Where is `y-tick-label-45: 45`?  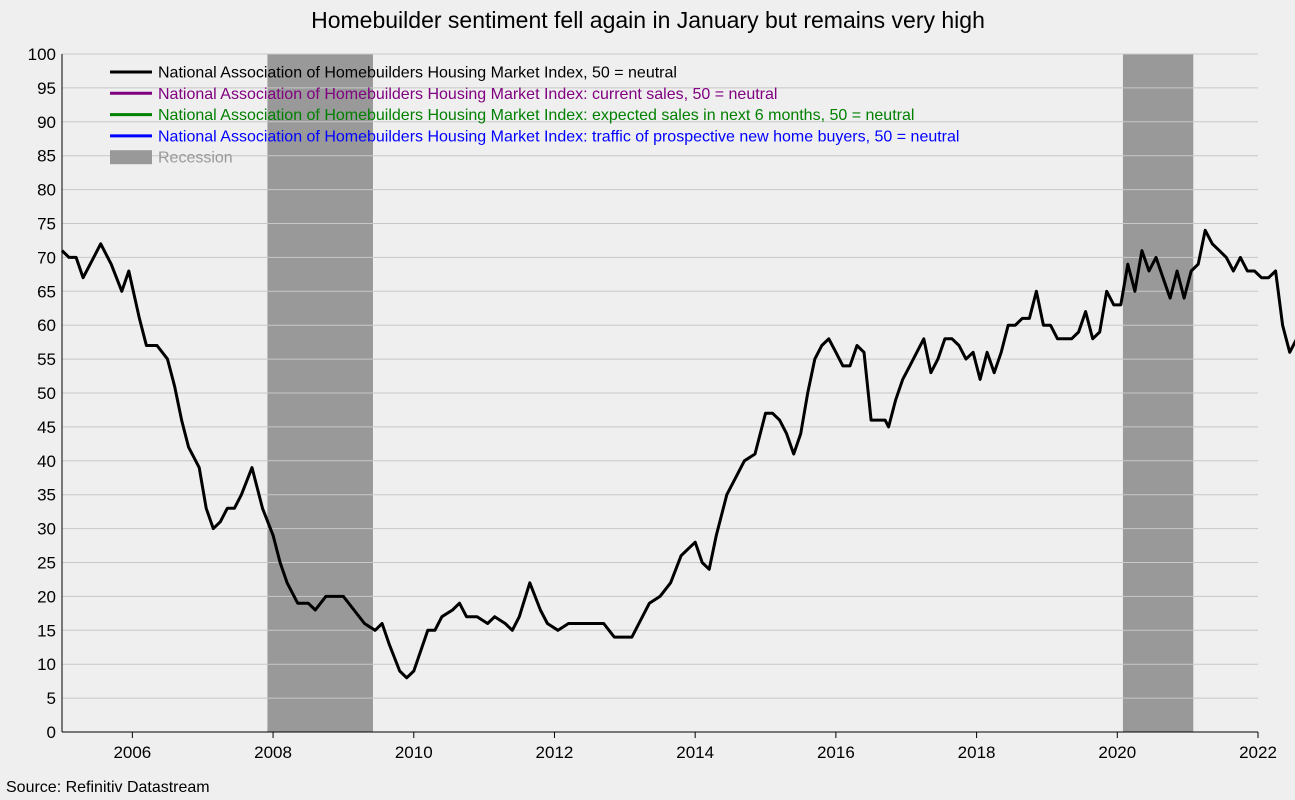 y-tick-label-45: 45 is located at coordinates (46, 427).